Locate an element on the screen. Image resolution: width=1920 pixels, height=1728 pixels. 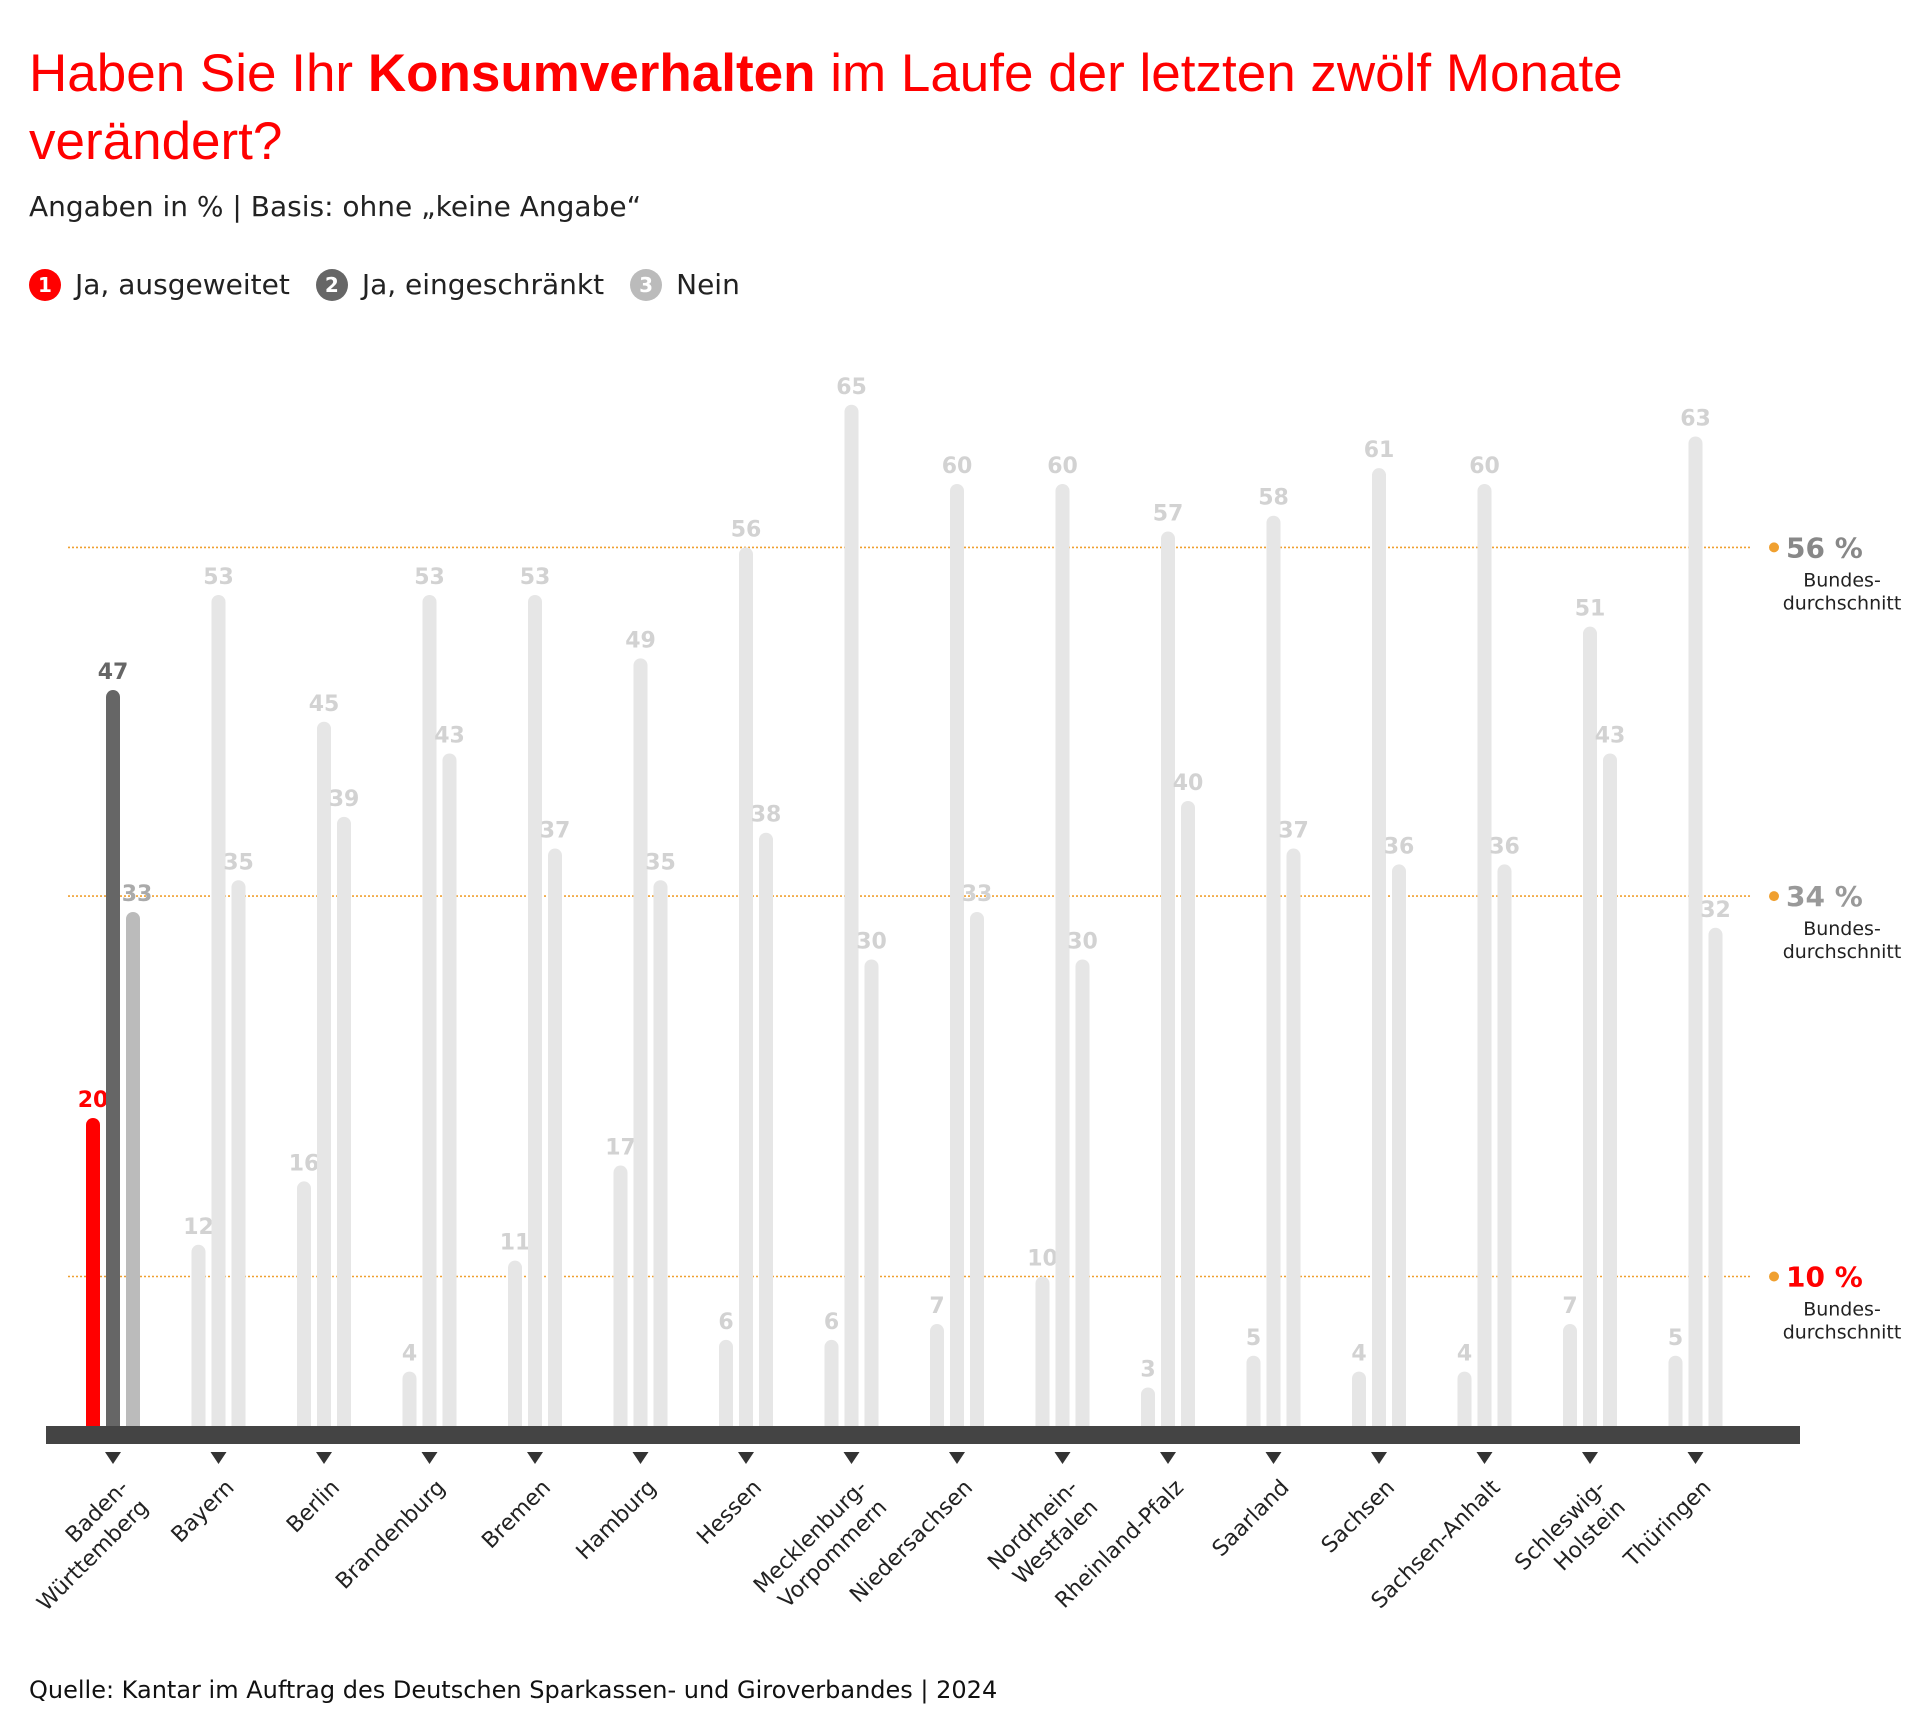
data-label: 20 is located at coordinates (93, 1100).